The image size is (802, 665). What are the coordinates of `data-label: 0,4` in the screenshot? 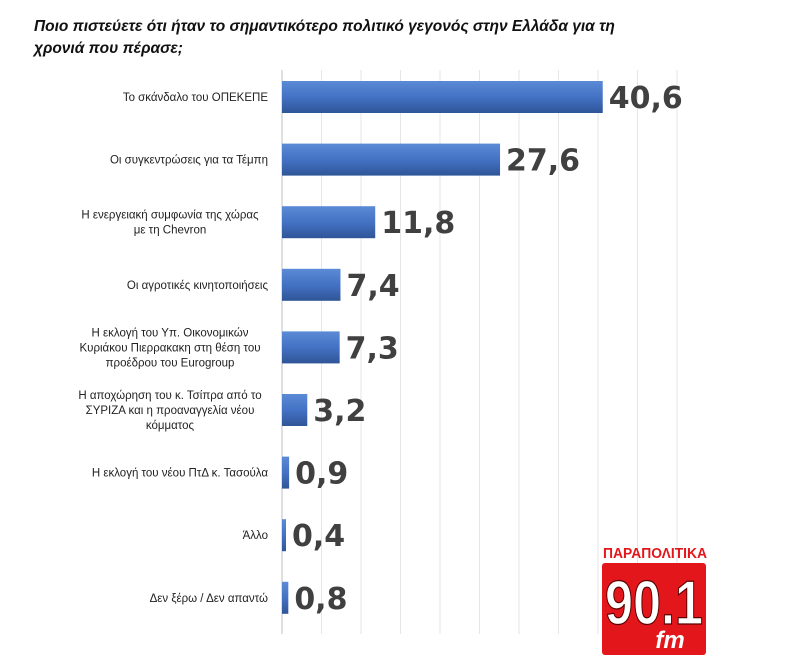 It's located at (318, 536).